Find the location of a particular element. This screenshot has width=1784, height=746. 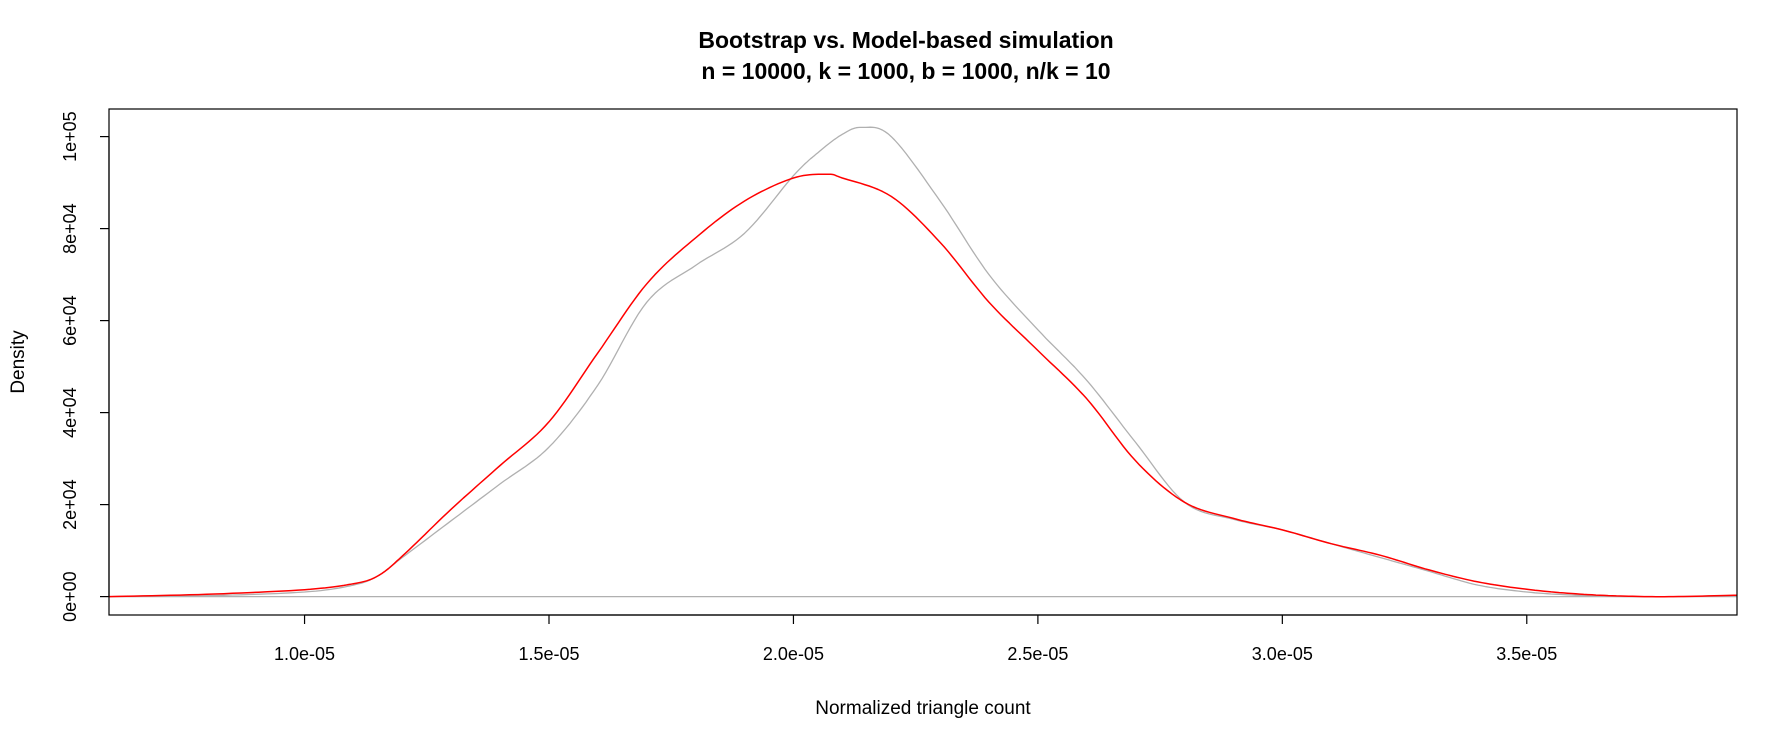

y-tick-label: 8e+04 is located at coordinates (70, 228).